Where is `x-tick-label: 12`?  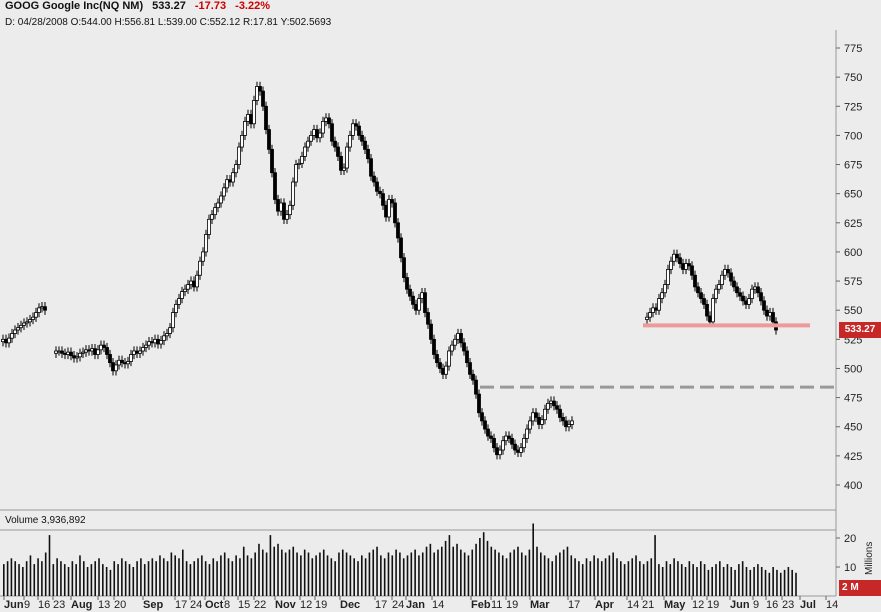
x-tick-label: 12 is located at coordinates (306, 605).